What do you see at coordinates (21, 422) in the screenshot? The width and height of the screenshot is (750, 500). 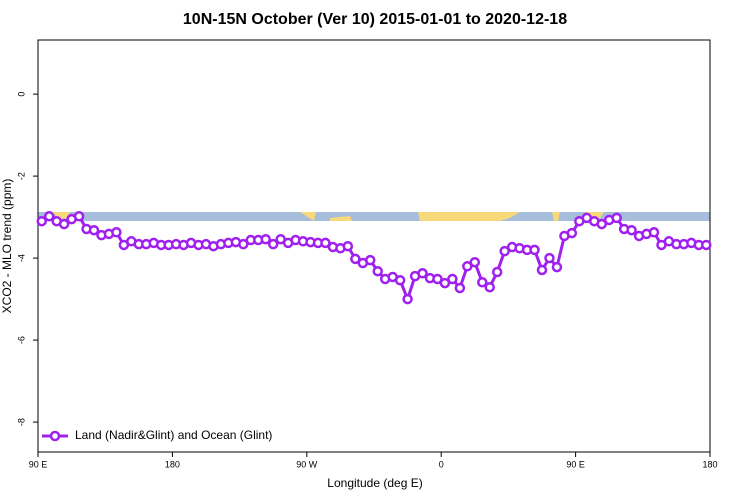 I see `y-tick-label: -8` at bounding box center [21, 422].